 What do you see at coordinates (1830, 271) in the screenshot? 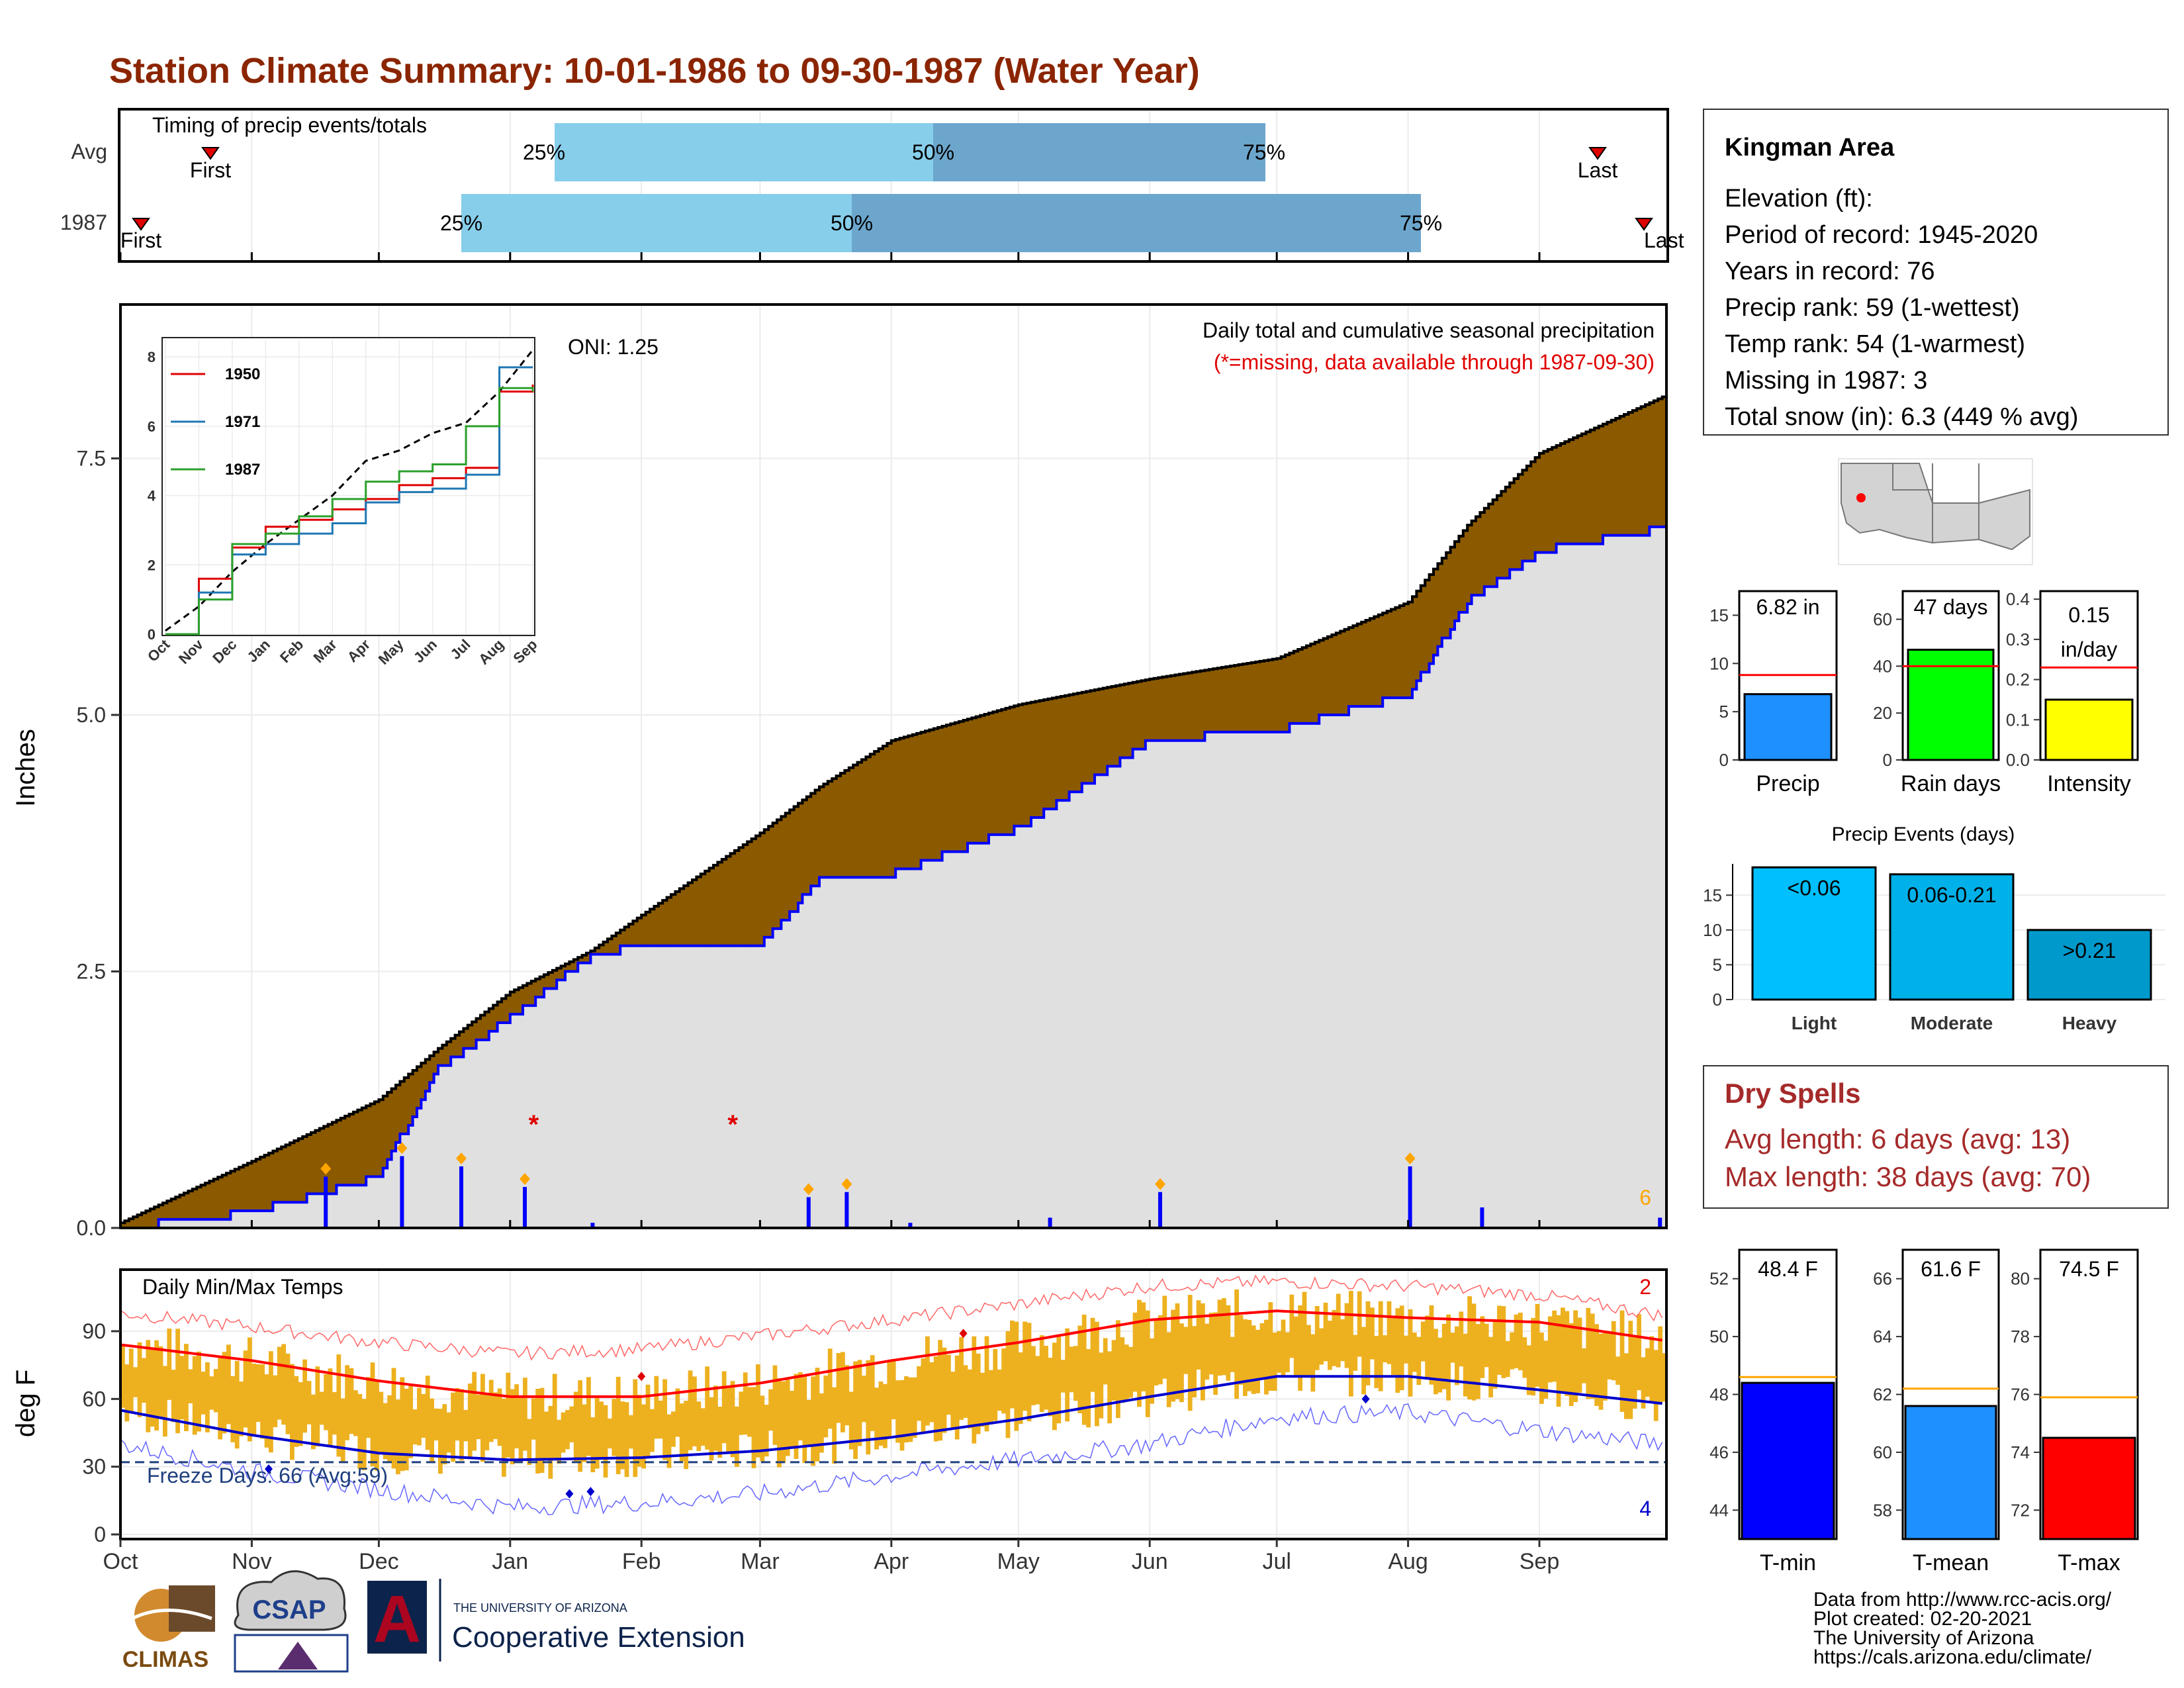
I see `station-line-3: Years in record: 76` at bounding box center [1830, 271].